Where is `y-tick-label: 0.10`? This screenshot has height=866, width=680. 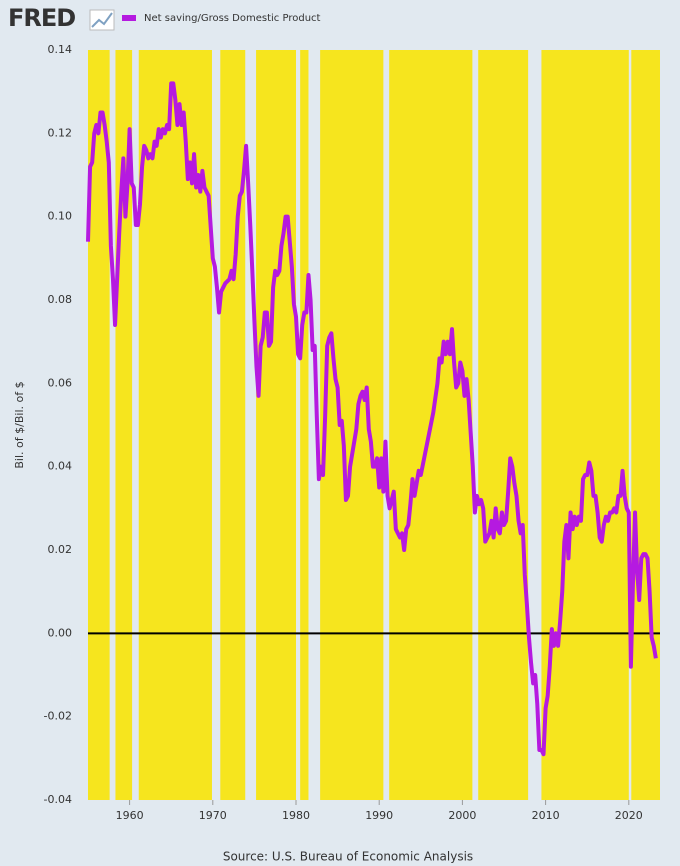
y-tick-label: 0.10 is located at coordinates (60, 216).